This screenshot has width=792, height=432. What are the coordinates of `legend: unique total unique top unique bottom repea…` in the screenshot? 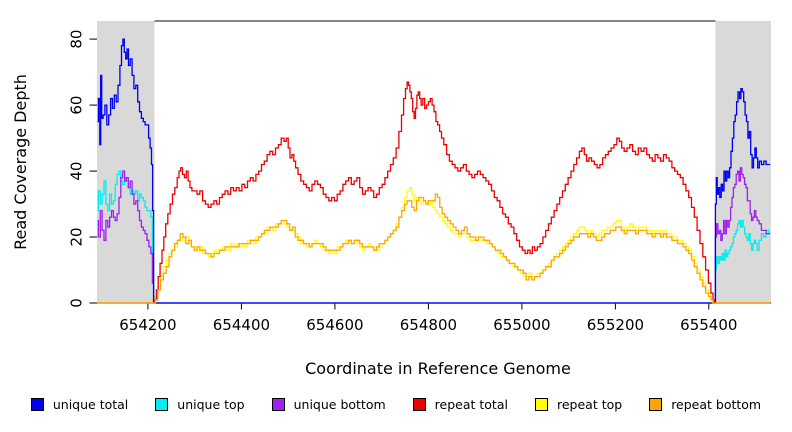 It's located at (396, 404).